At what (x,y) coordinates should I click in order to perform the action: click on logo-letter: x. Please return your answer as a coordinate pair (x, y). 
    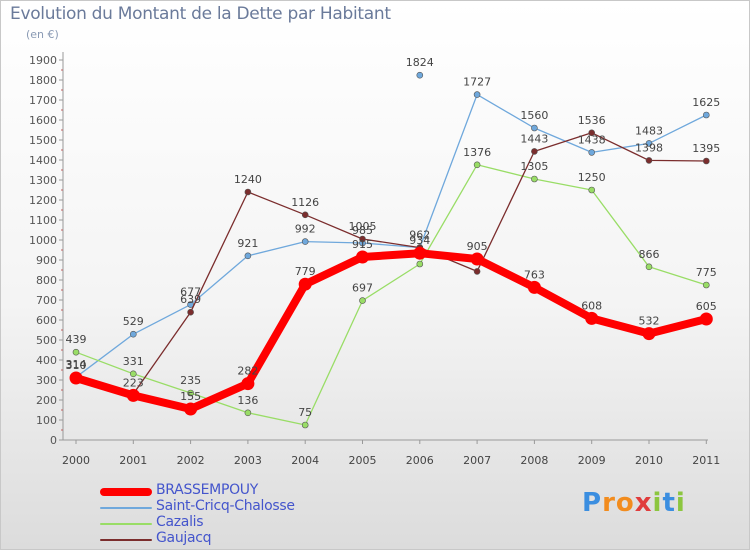
    Looking at the image, I should click on (643, 503).